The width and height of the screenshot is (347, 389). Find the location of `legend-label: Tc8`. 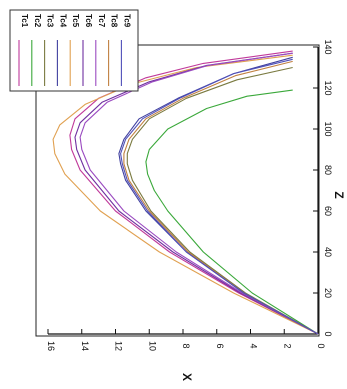

legend-label: Tc8 is located at coordinates (114, 21).